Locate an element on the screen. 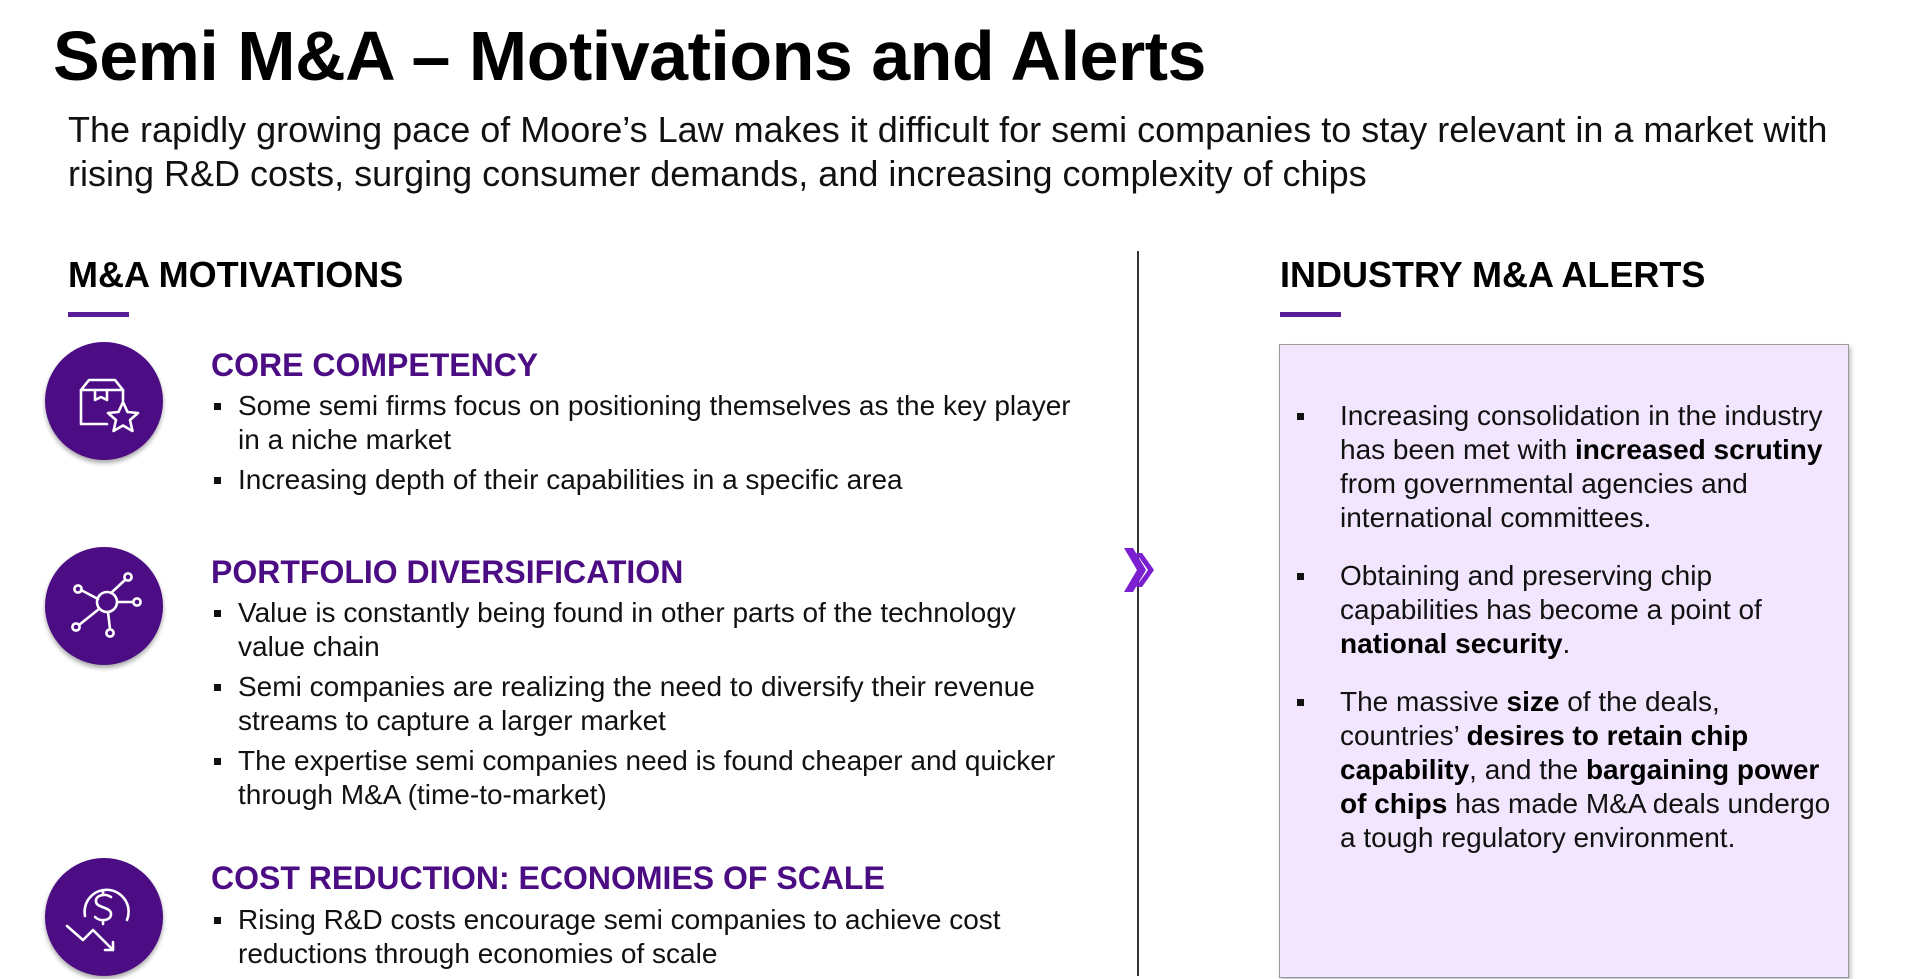 Image resolution: width=1905 pixels, height=979 pixels. section-divider is located at coordinates (1138, 613).